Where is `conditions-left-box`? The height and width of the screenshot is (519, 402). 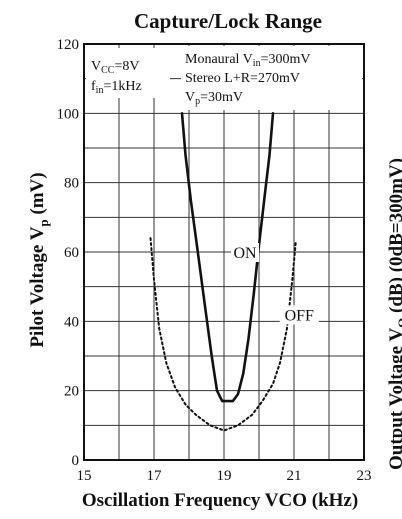 conditions-left-box is located at coordinates (128, 73).